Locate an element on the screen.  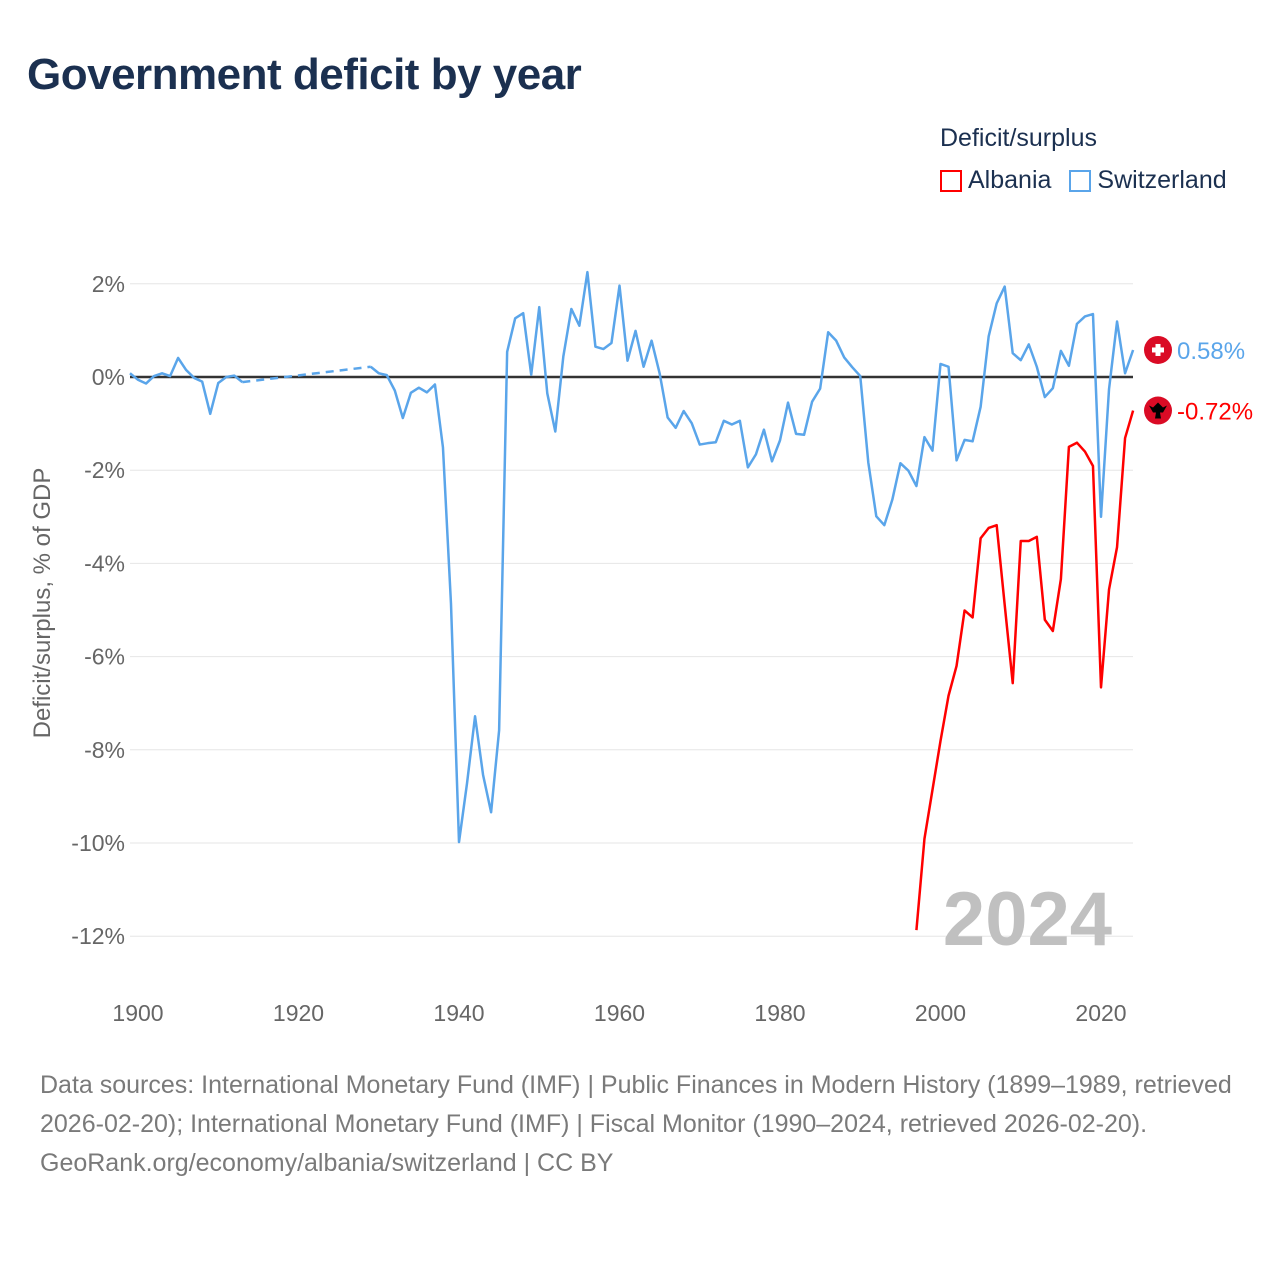
albania-end-value: -0.72% is located at coordinates (1215, 412).